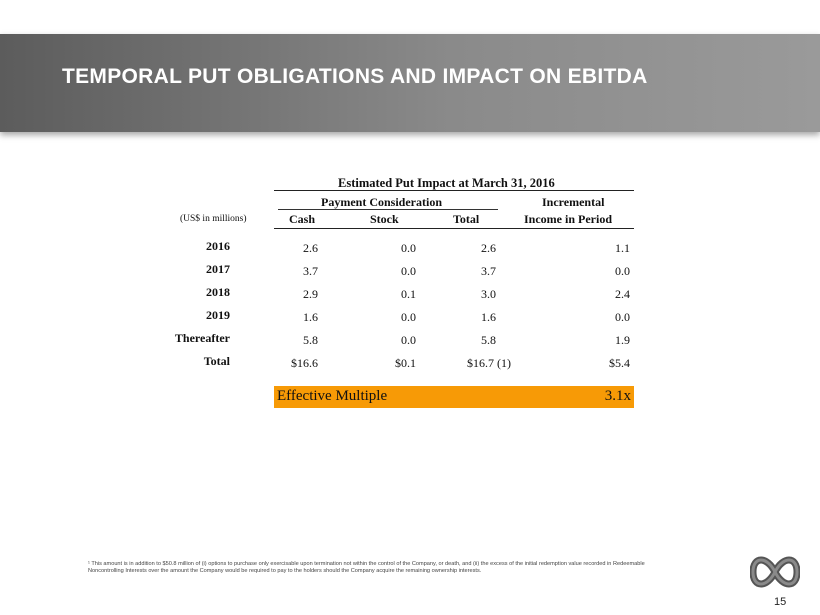 This screenshot has width=820, height=615. I want to click on cell-total: $16.7 (1), so click(489, 363).